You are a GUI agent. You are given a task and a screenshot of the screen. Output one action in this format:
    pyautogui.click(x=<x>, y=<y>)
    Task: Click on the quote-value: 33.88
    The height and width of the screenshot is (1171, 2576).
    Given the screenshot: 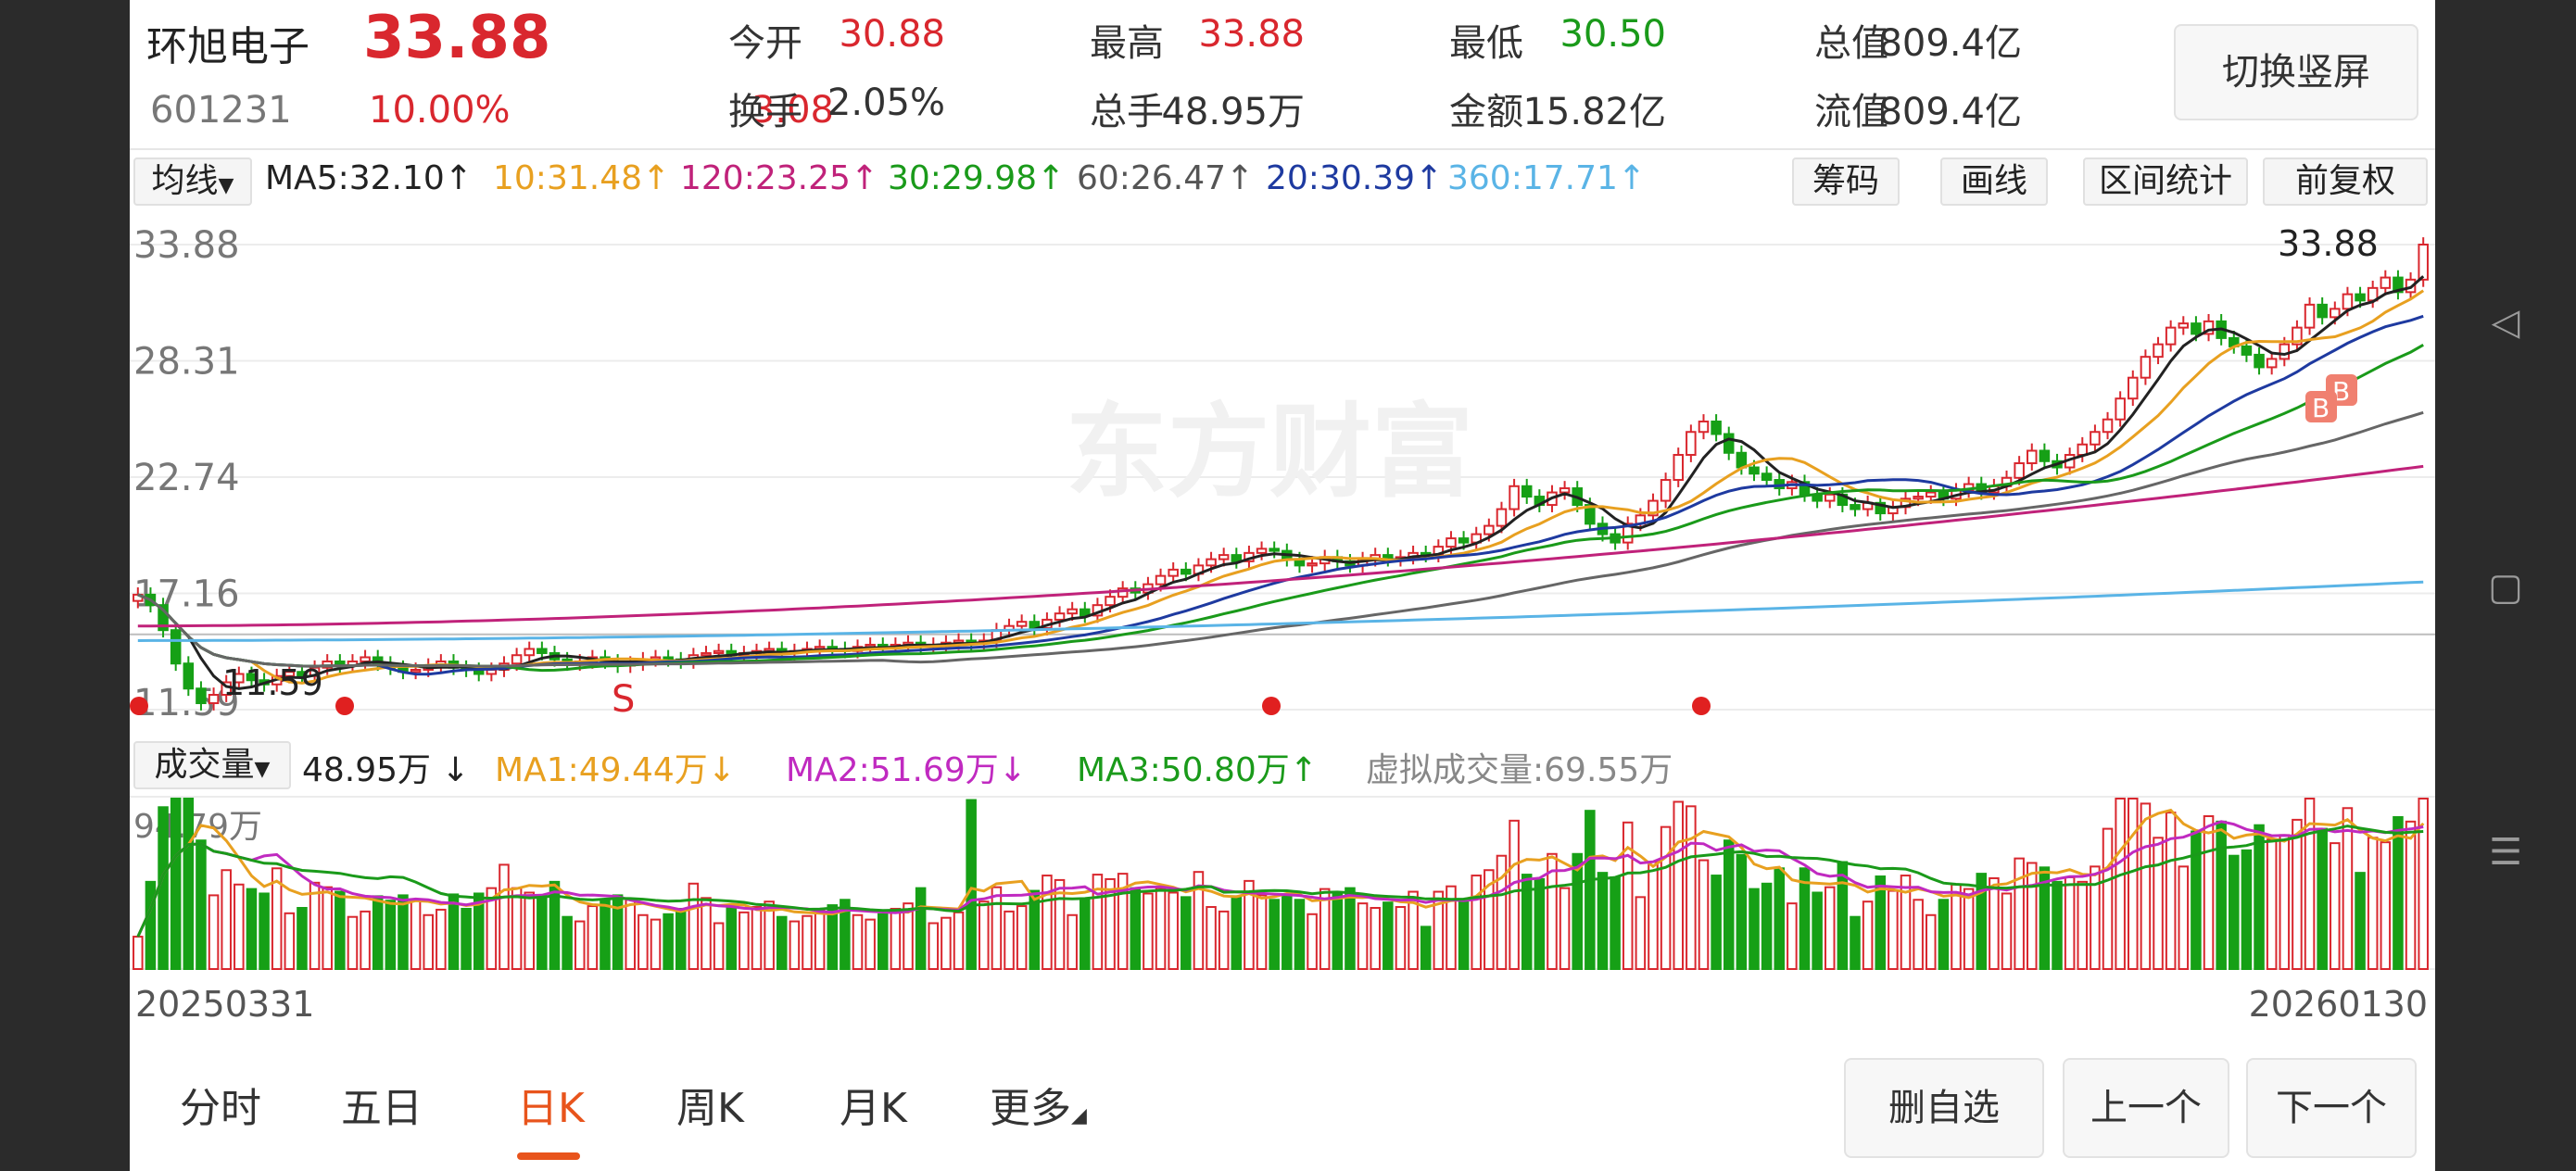 What is the action you would take?
    pyautogui.click(x=1251, y=34)
    